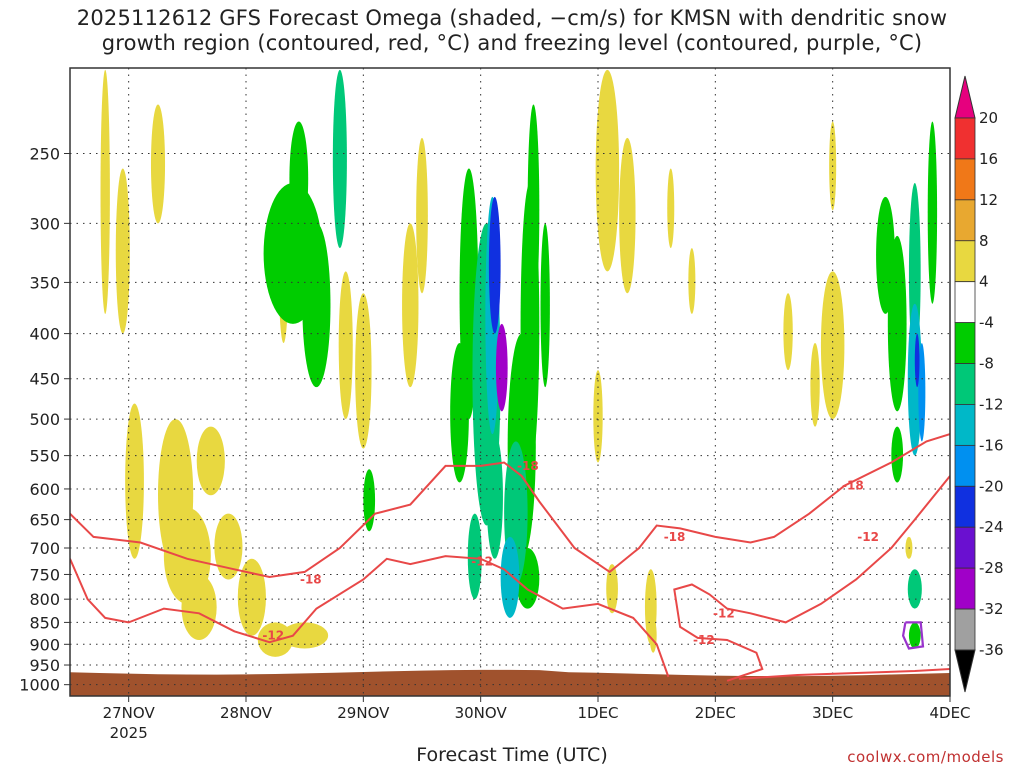 The height and width of the screenshot is (768, 1024). I want to click on colorbar-label: -12, so click(991, 404).